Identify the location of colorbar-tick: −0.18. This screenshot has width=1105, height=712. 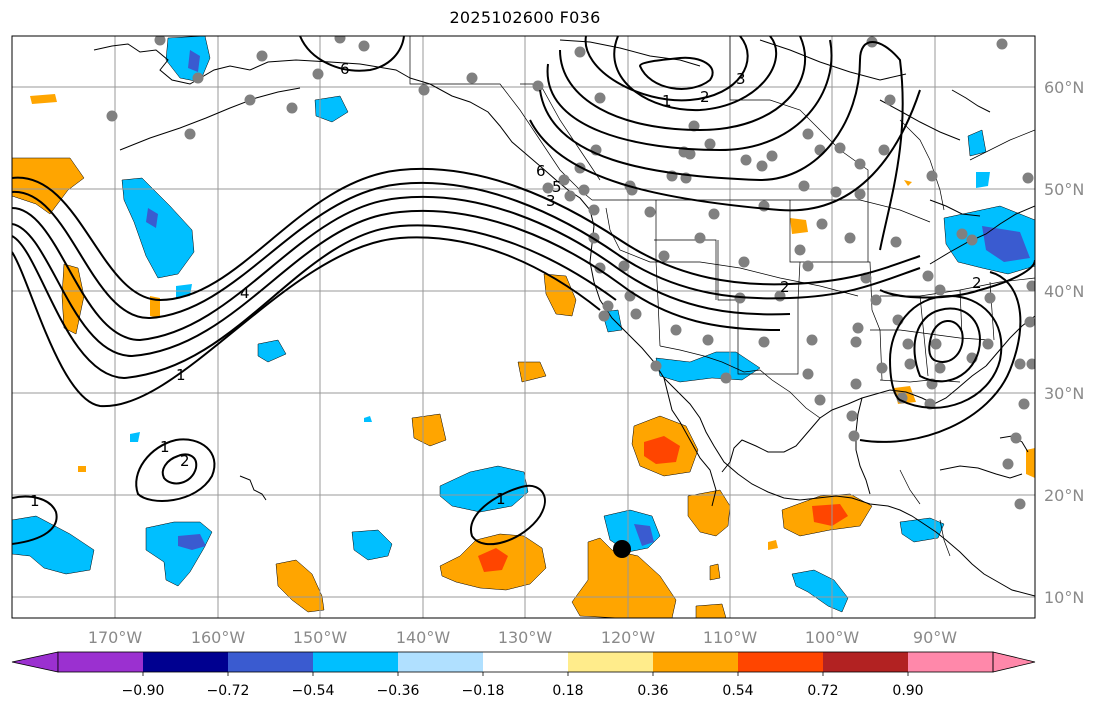
(483, 691).